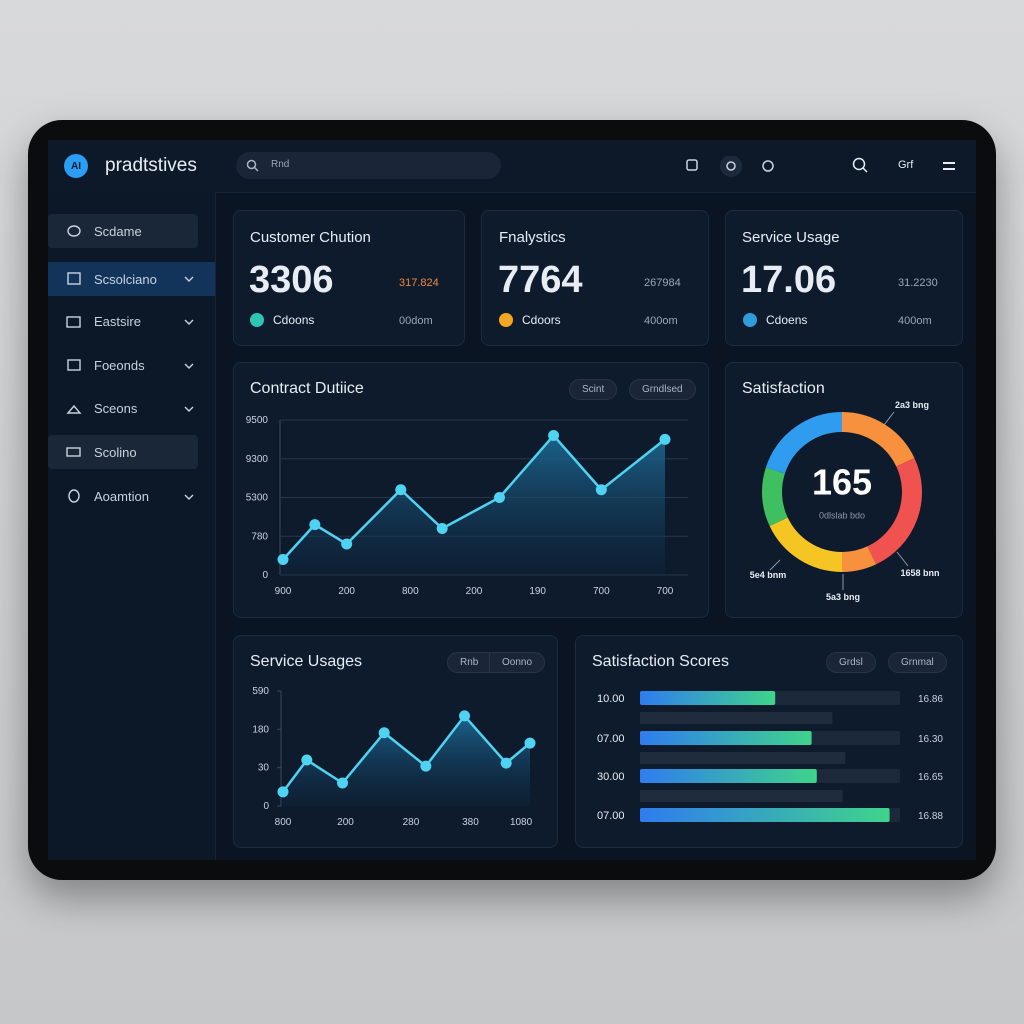  What do you see at coordinates (517, 662) in the screenshot?
I see `button: Oonno` at bounding box center [517, 662].